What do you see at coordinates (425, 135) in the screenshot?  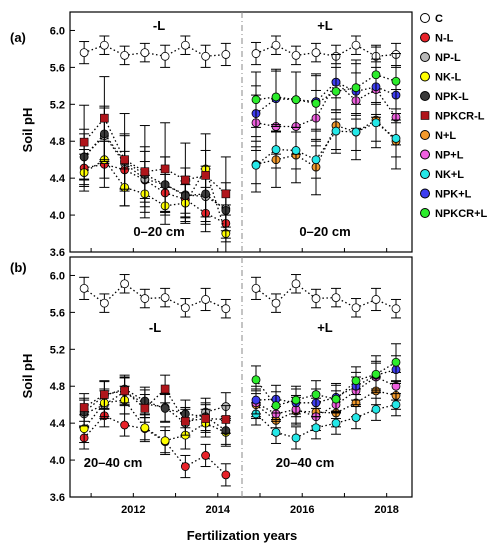 I see `legend-marker-N+L` at bounding box center [425, 135].